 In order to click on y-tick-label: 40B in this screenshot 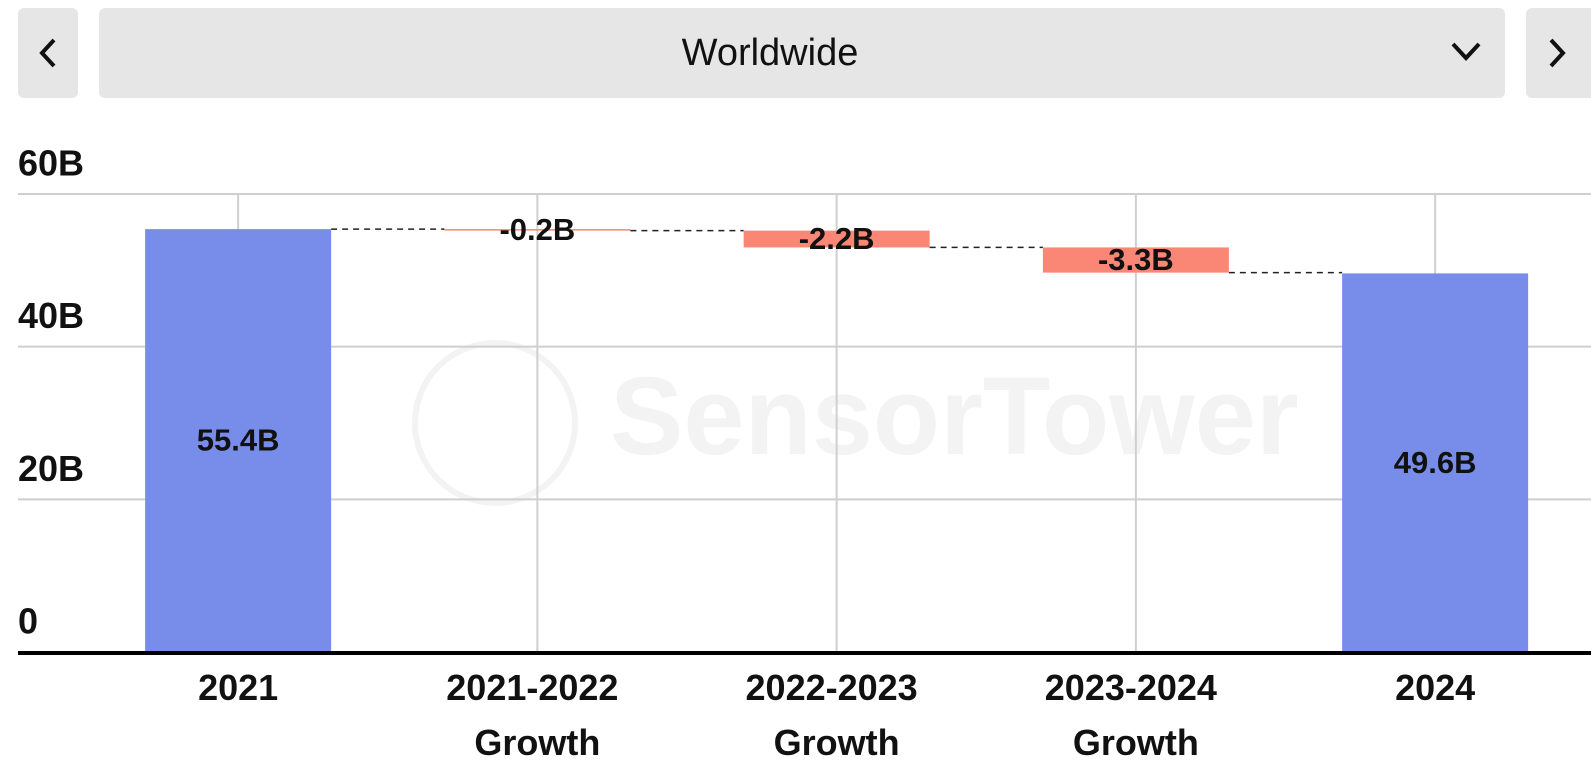, I will do `click(51, 315)`.